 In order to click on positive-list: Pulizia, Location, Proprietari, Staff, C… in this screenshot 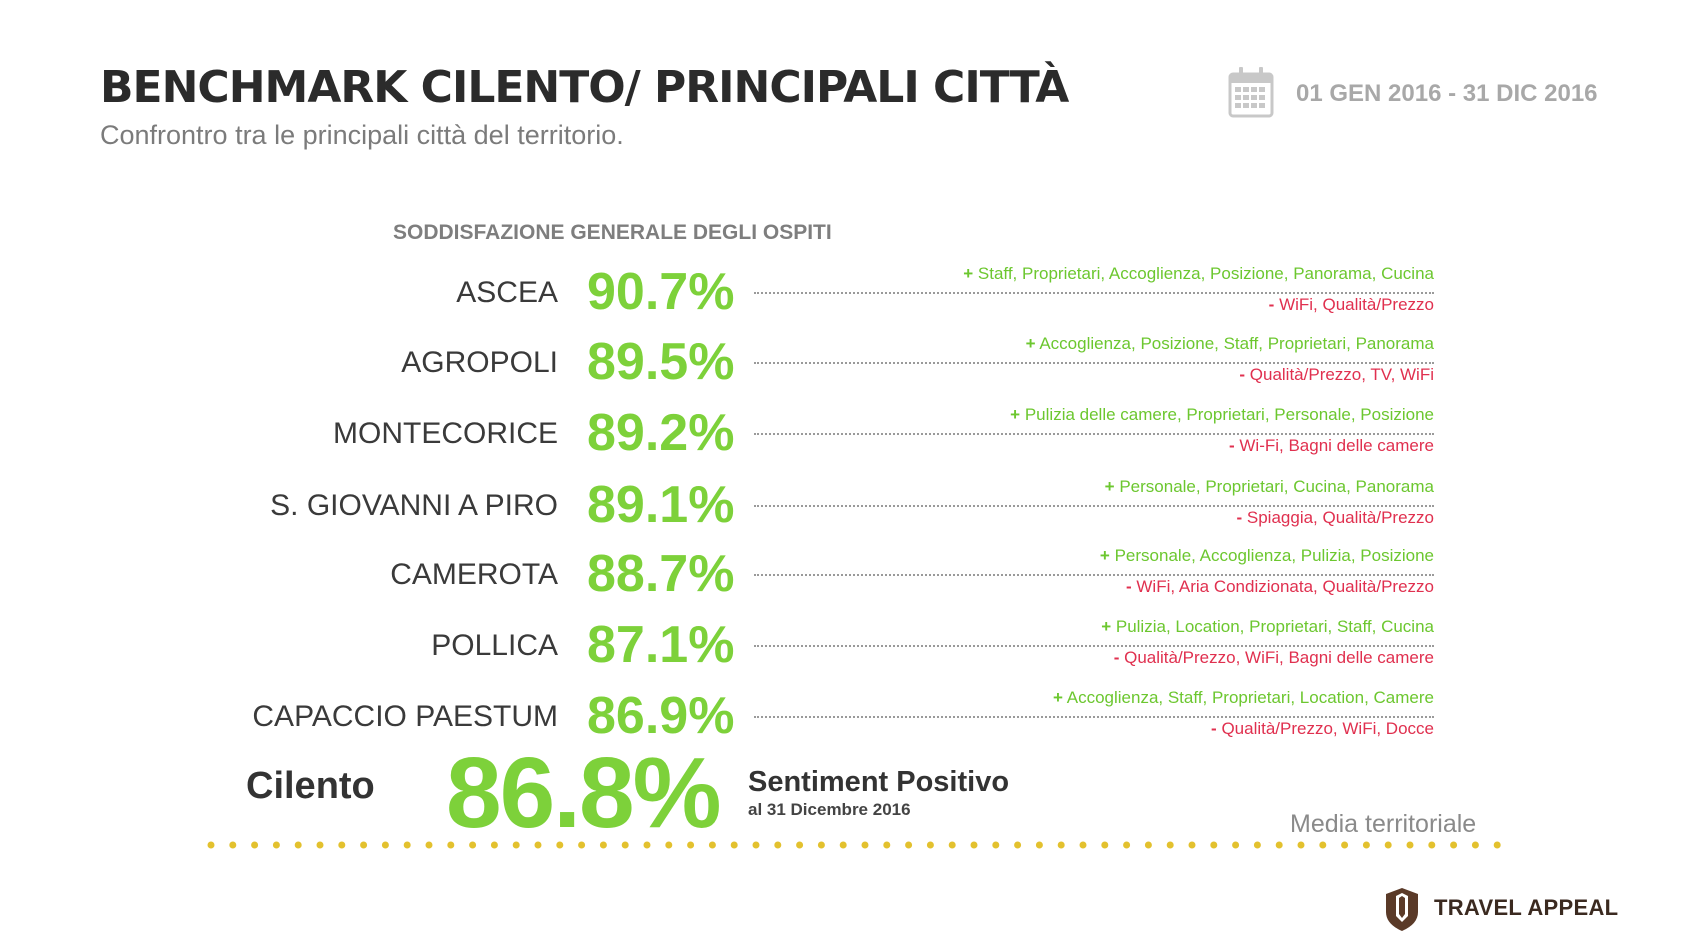, I will do `click(1274, 626)`.